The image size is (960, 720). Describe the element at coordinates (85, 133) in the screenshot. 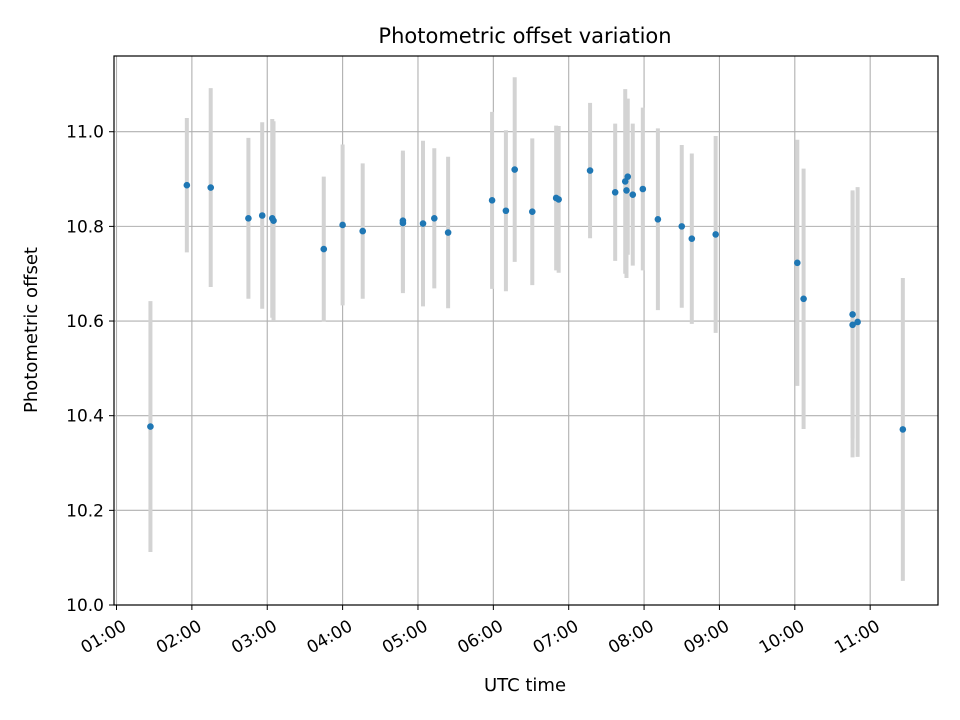

I see `y-tick-label: 11.0` at that location.